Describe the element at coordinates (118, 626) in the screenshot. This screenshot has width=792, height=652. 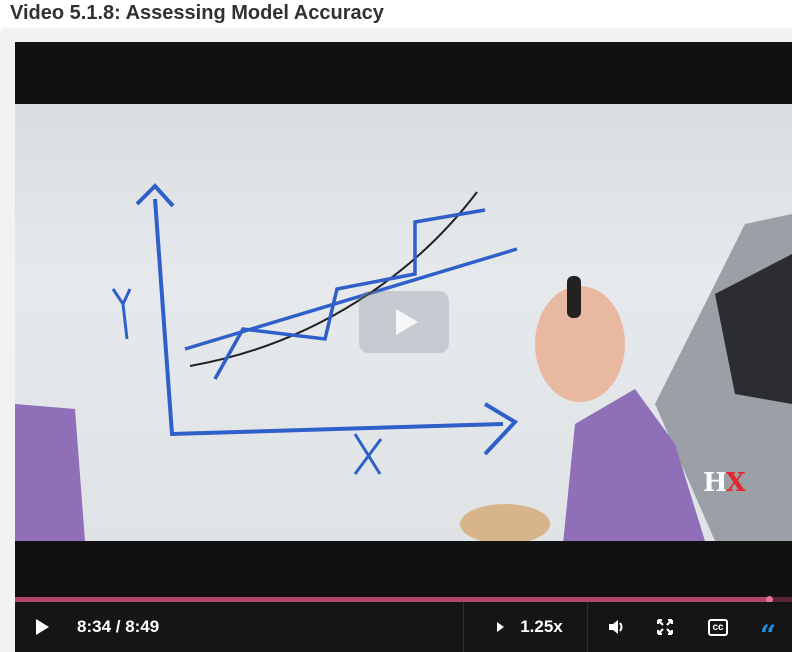
I see `time-display: 8:34 / 8:49` at that location.